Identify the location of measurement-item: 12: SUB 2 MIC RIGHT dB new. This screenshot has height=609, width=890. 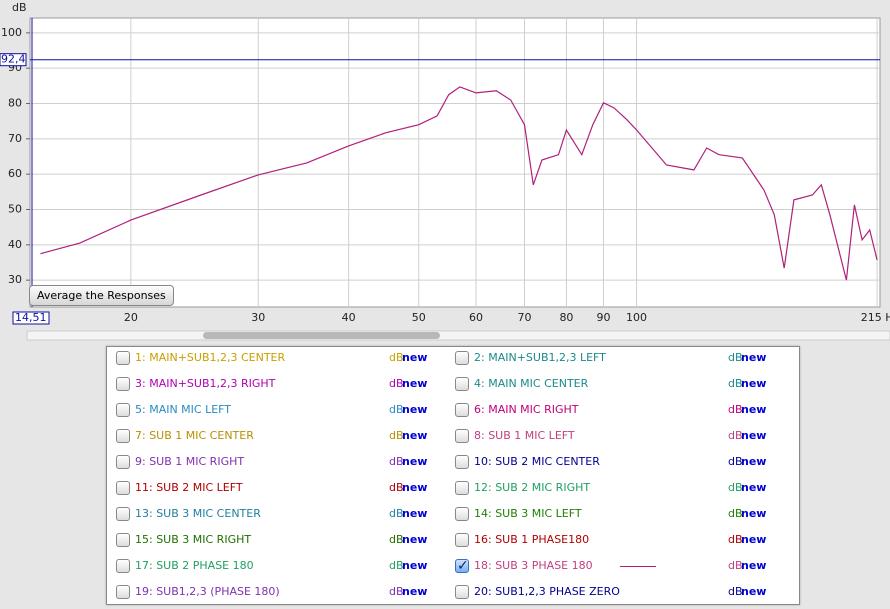
(620, 488).